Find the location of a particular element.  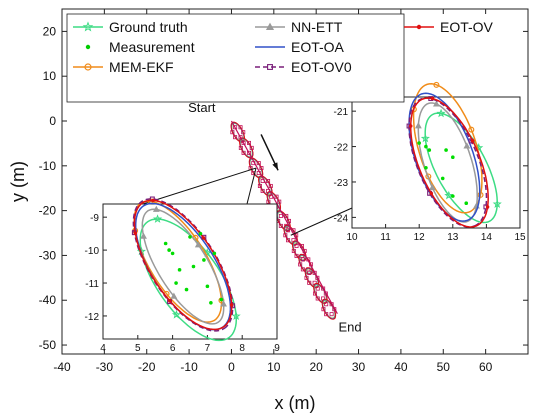

trajectory-line is located at coordinates (284, 217).